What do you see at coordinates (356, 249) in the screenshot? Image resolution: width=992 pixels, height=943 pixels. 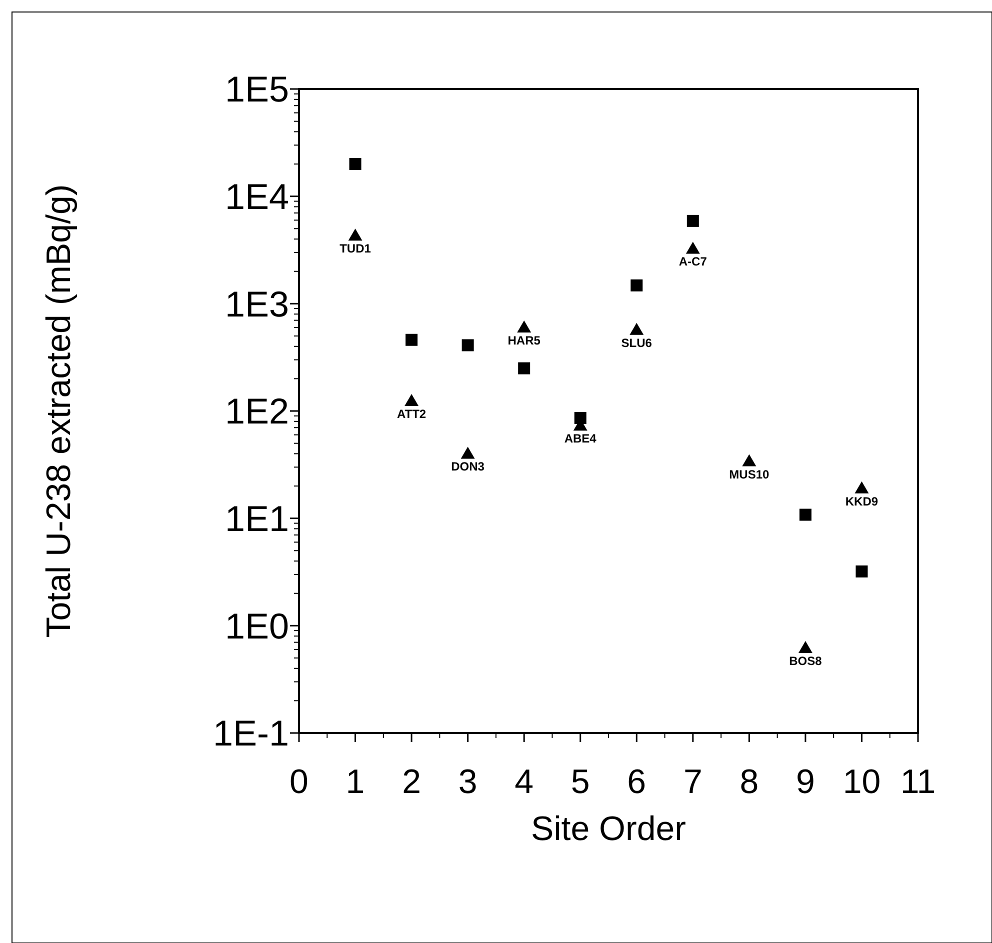 I see `annotation: TUD1` at bounding box center [356, 249].